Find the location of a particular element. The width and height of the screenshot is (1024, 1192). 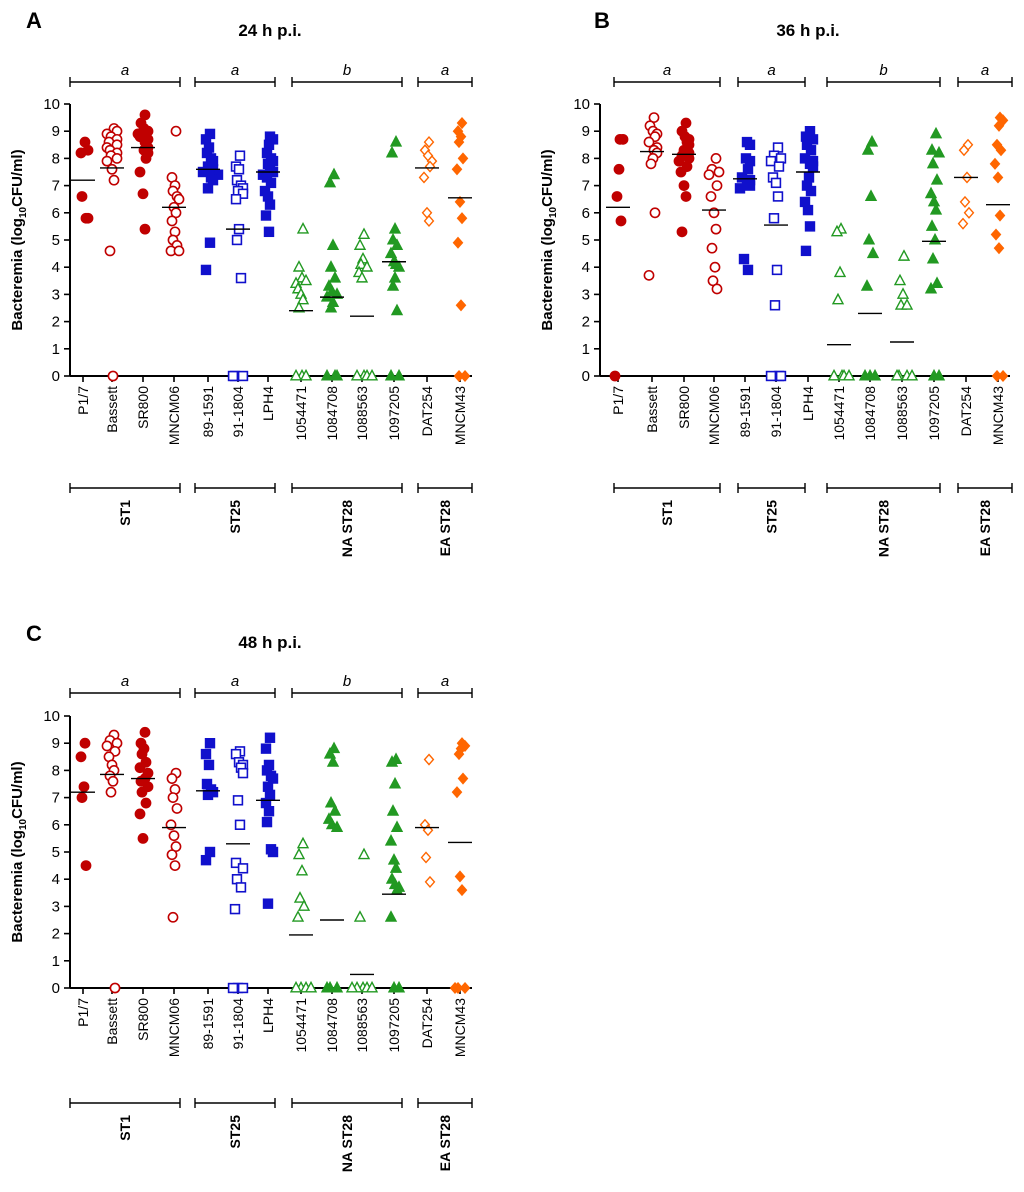

x-tick-label: 91-1804 is located at coordinates (238, 1024).